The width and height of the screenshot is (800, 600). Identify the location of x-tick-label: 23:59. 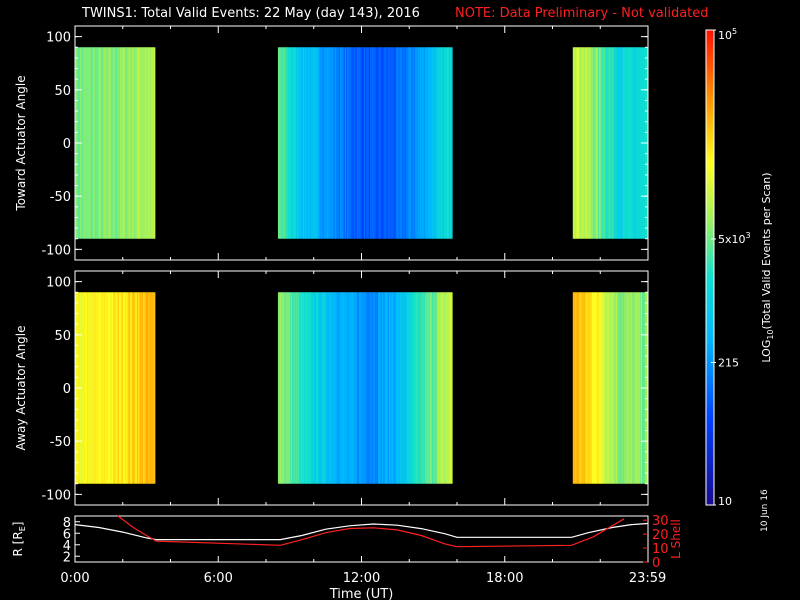
(647, 578).